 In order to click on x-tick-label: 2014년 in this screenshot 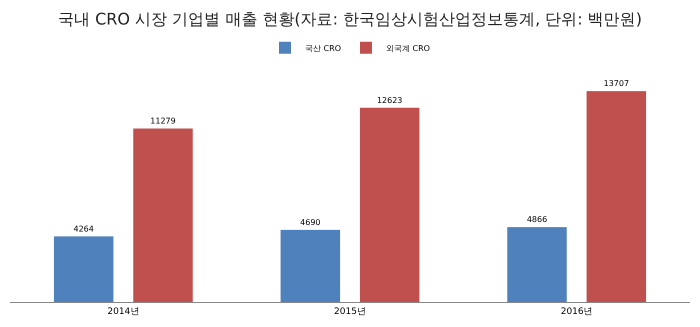, I will do `click(123, 311)`.